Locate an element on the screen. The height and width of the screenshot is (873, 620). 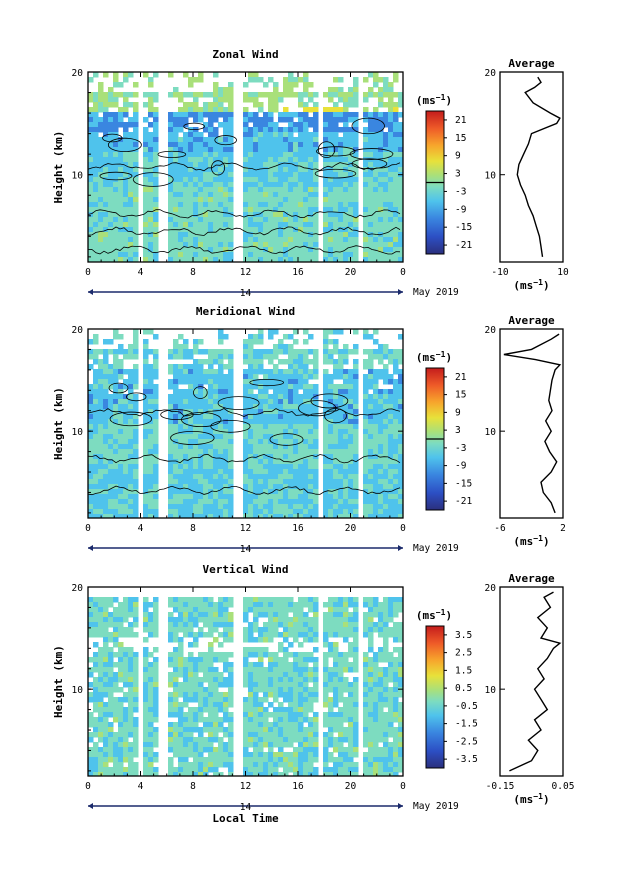
colorbar-unit: (ms−1) is located at coordinates (434, 100).